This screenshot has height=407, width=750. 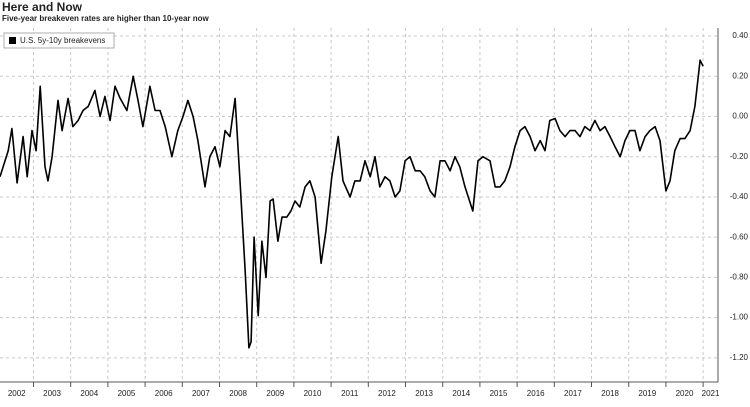 I want to click on y-tick-label: -0.60, so click(x=739, y=236).